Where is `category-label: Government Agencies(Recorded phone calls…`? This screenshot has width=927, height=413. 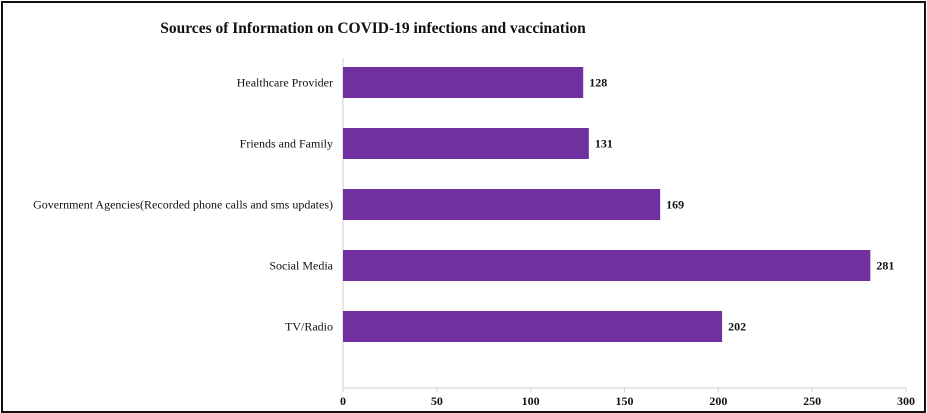 category-label: Government Agencies(Recorded phone calls… is located at coordinates (183, 205).